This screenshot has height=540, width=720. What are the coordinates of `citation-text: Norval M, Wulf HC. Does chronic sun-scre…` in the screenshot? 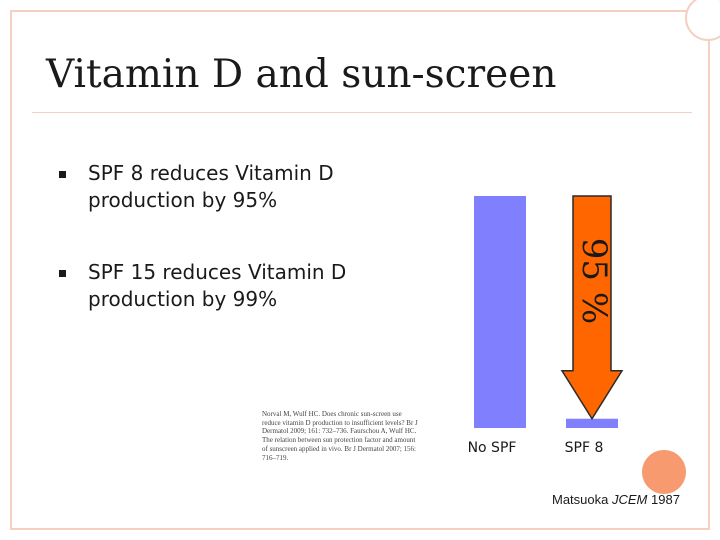 It's located at (340, 436).